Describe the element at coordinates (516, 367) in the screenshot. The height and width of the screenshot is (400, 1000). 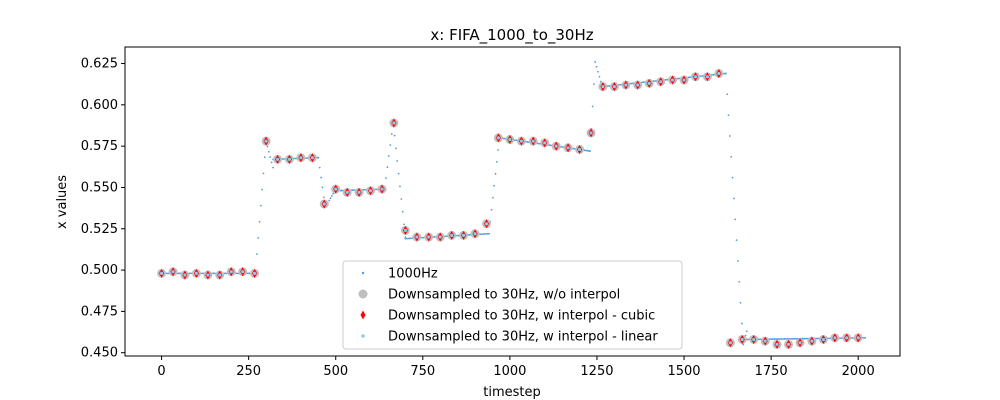
I see `x-axis-ticks: 0 250 500 750 1000 1250 1500 1750 2000` at that location.